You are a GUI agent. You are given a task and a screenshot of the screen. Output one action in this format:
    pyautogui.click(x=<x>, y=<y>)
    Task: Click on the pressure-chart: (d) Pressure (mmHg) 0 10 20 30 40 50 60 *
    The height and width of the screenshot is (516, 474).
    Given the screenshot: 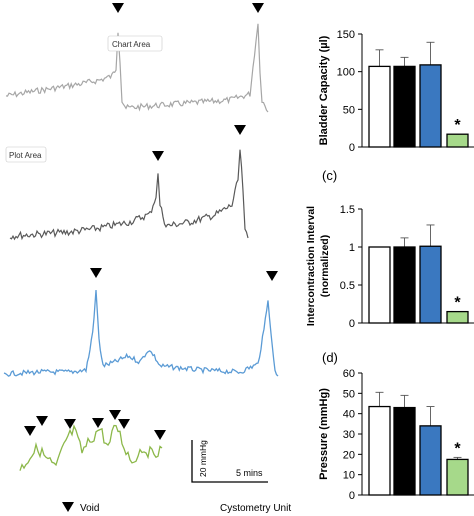 What is the action you would take?
    pyautogui.click(x=396, y=426)
    